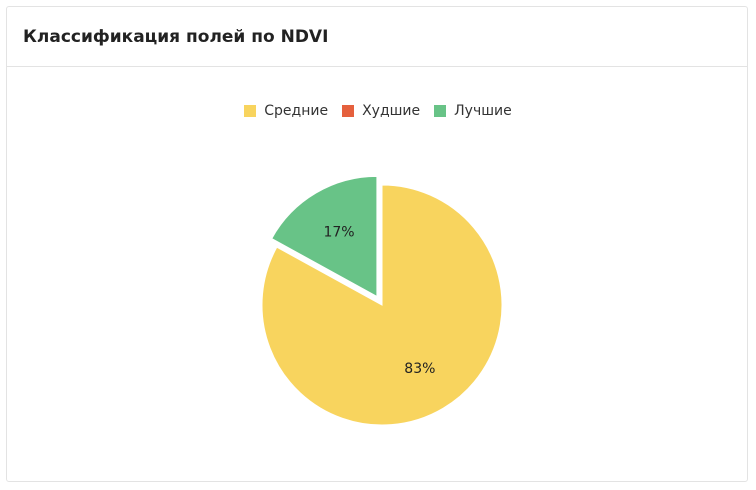  Describe the element at coordinates (419, 369) in the screenshot. I see `data-label: 83%` at that location.